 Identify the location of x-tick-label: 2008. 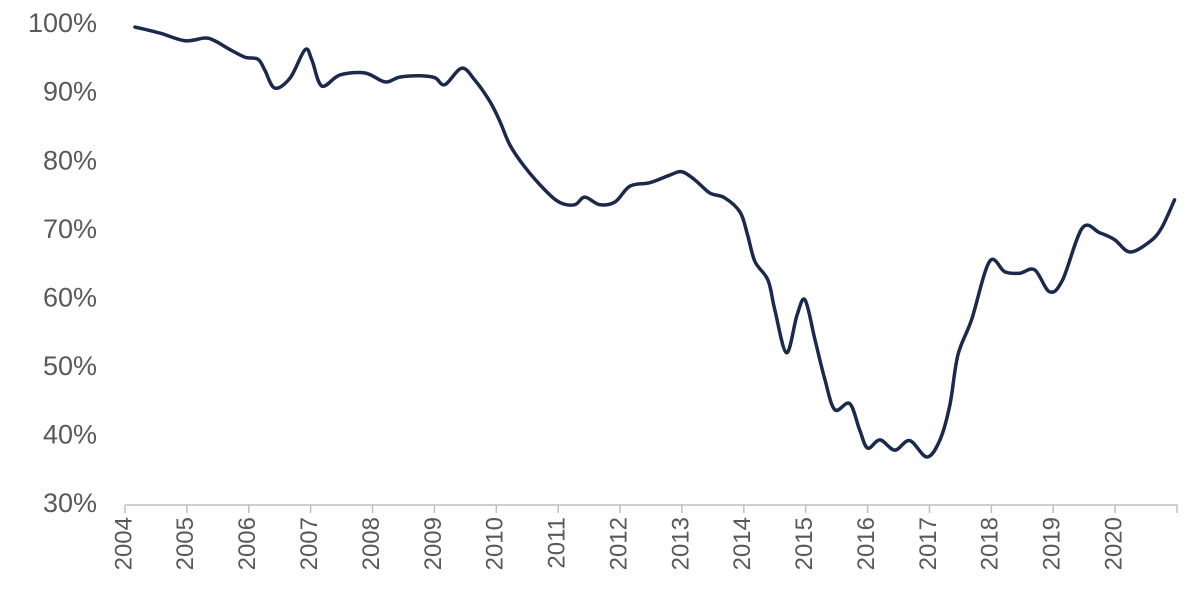
(371, 543).